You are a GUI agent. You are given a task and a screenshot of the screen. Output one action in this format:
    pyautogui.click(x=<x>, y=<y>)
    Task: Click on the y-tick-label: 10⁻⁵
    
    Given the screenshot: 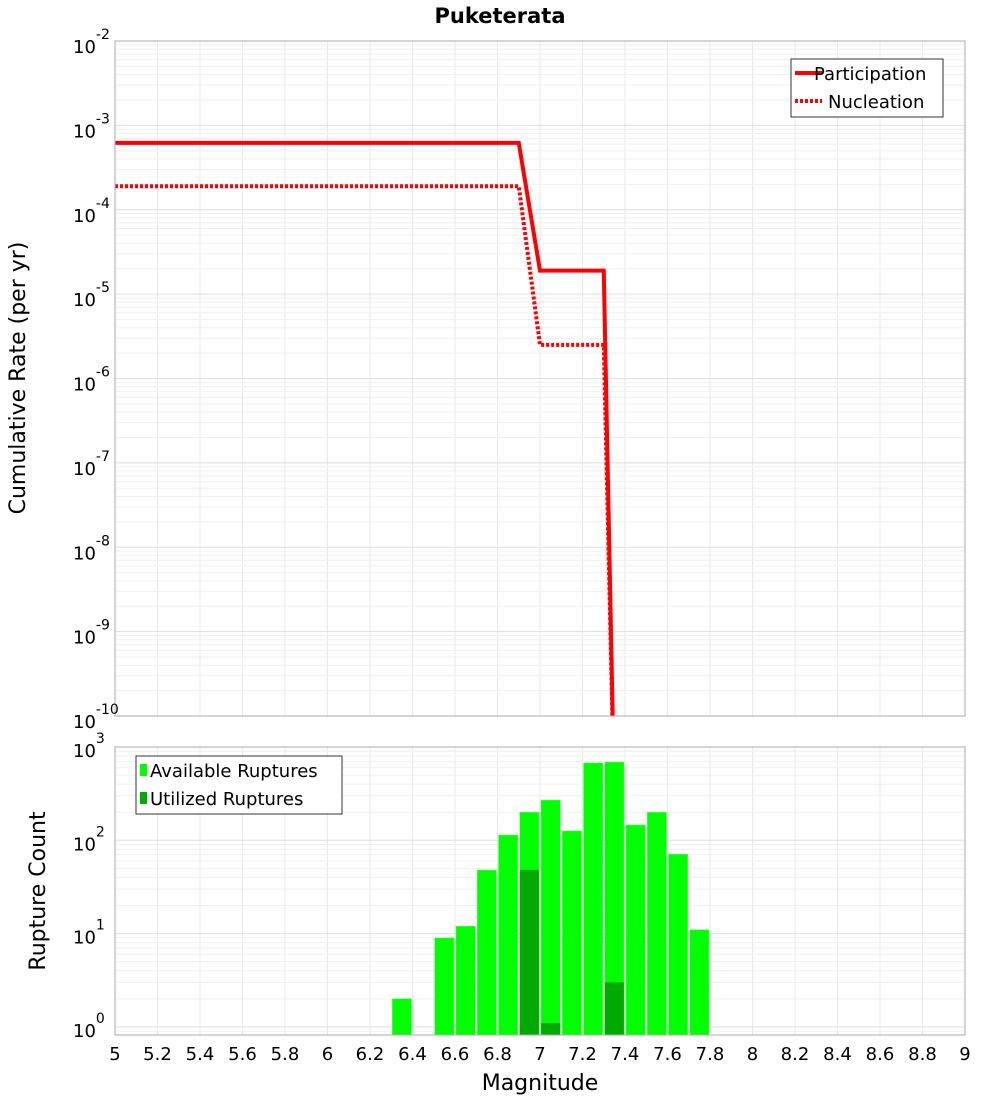 What is the action you would take?
    pyautogui.click(x=91, y=295)
    